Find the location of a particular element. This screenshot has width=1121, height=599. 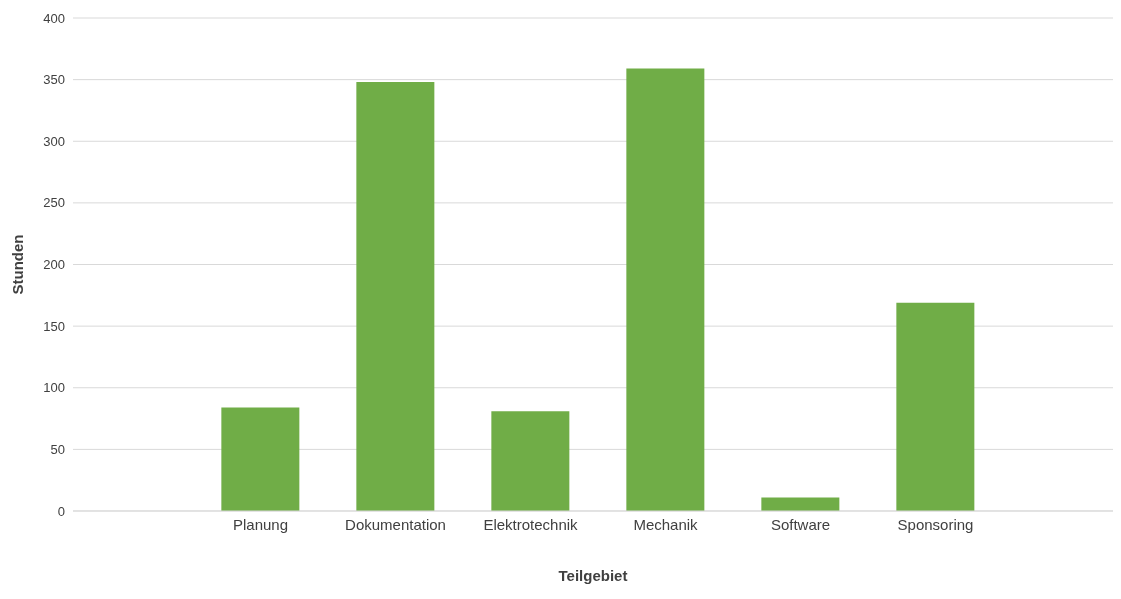

y-tick-label: 150 is located at coordinates (54, 326).